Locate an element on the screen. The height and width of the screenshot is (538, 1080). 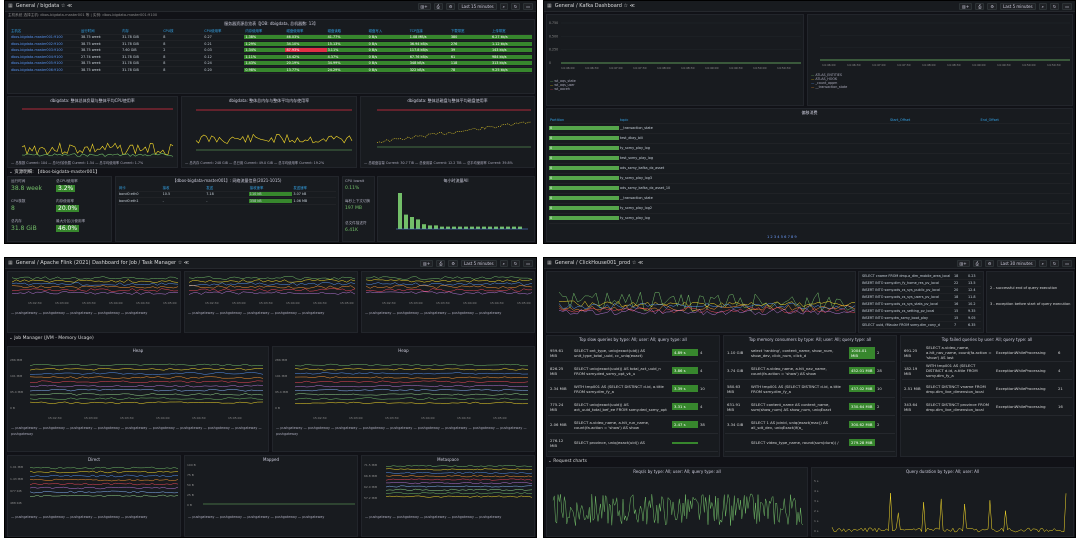
legend-item: — _count_appm is located at coordinates (824, 83).